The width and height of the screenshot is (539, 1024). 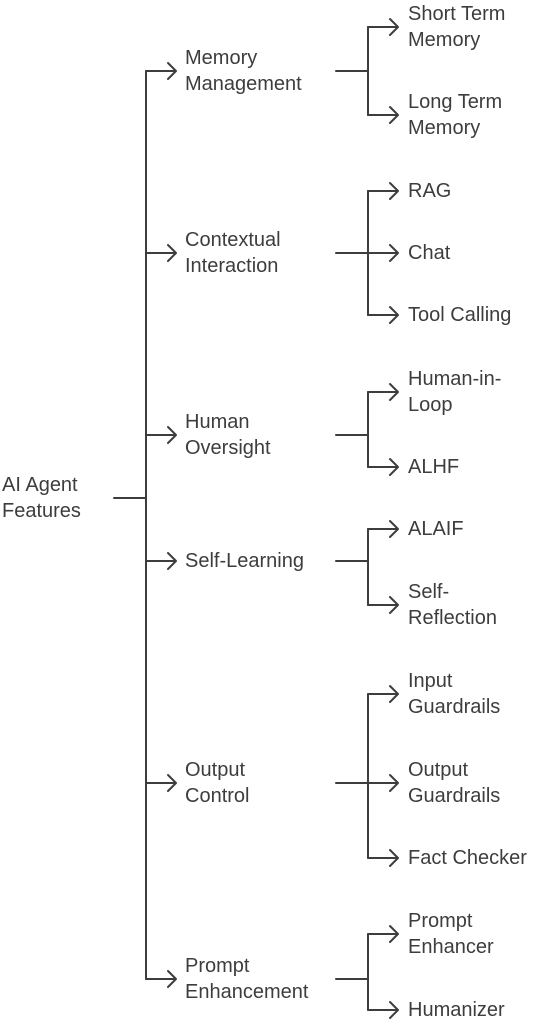 I want to click on feature-alaif: ALAIF, so click(x=436, y=529).